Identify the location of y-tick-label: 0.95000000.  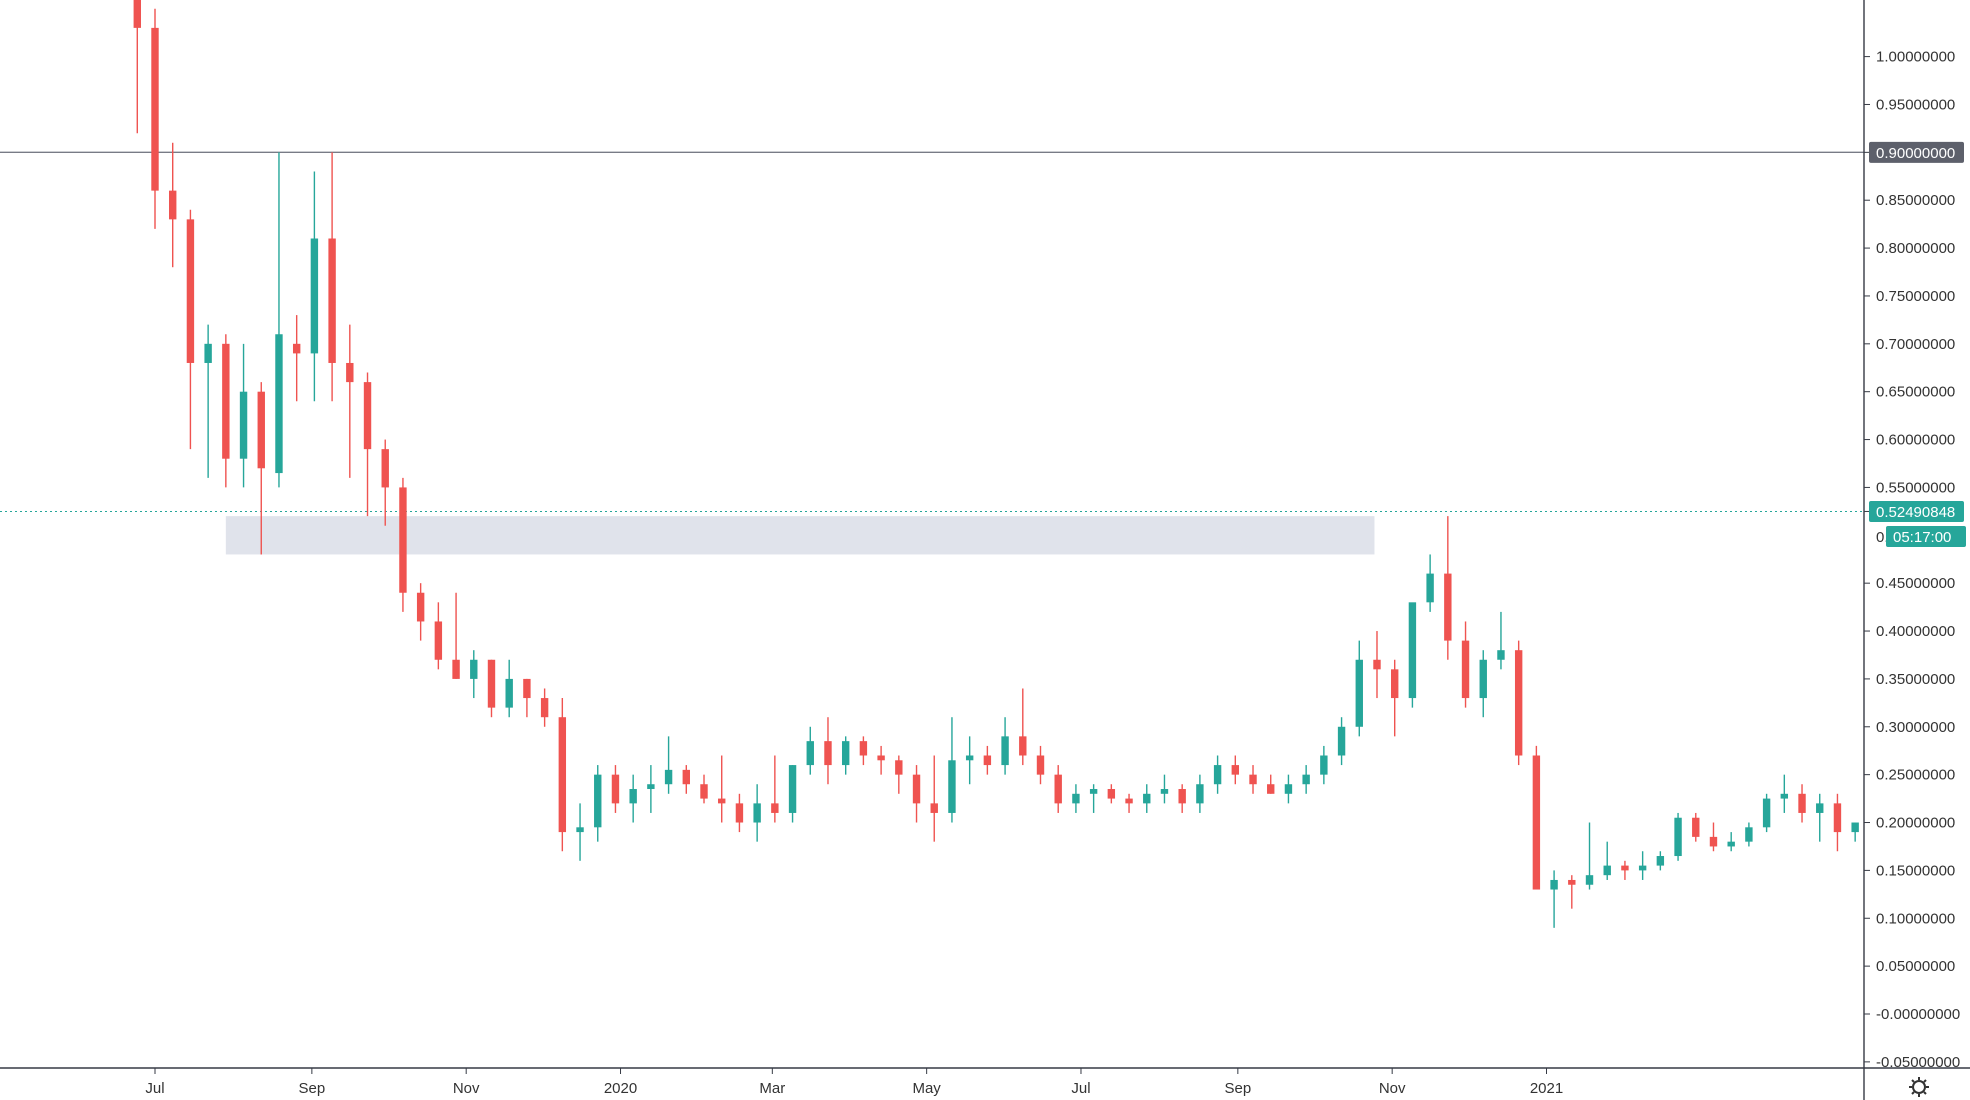
(1915, 104).